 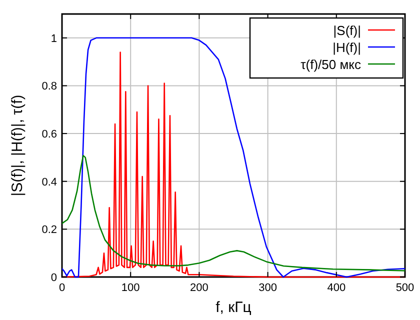 I want to click on y-tick-label: 1, so click(x=53, y=38).